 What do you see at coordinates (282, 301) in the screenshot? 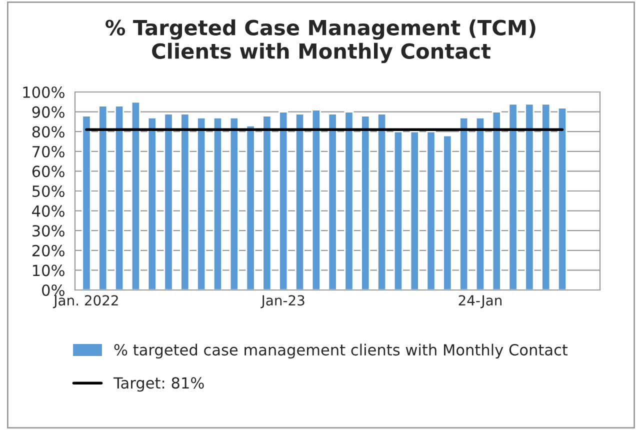
I see `x-tick-label: Jan-23` at bounding box center [282, 301].